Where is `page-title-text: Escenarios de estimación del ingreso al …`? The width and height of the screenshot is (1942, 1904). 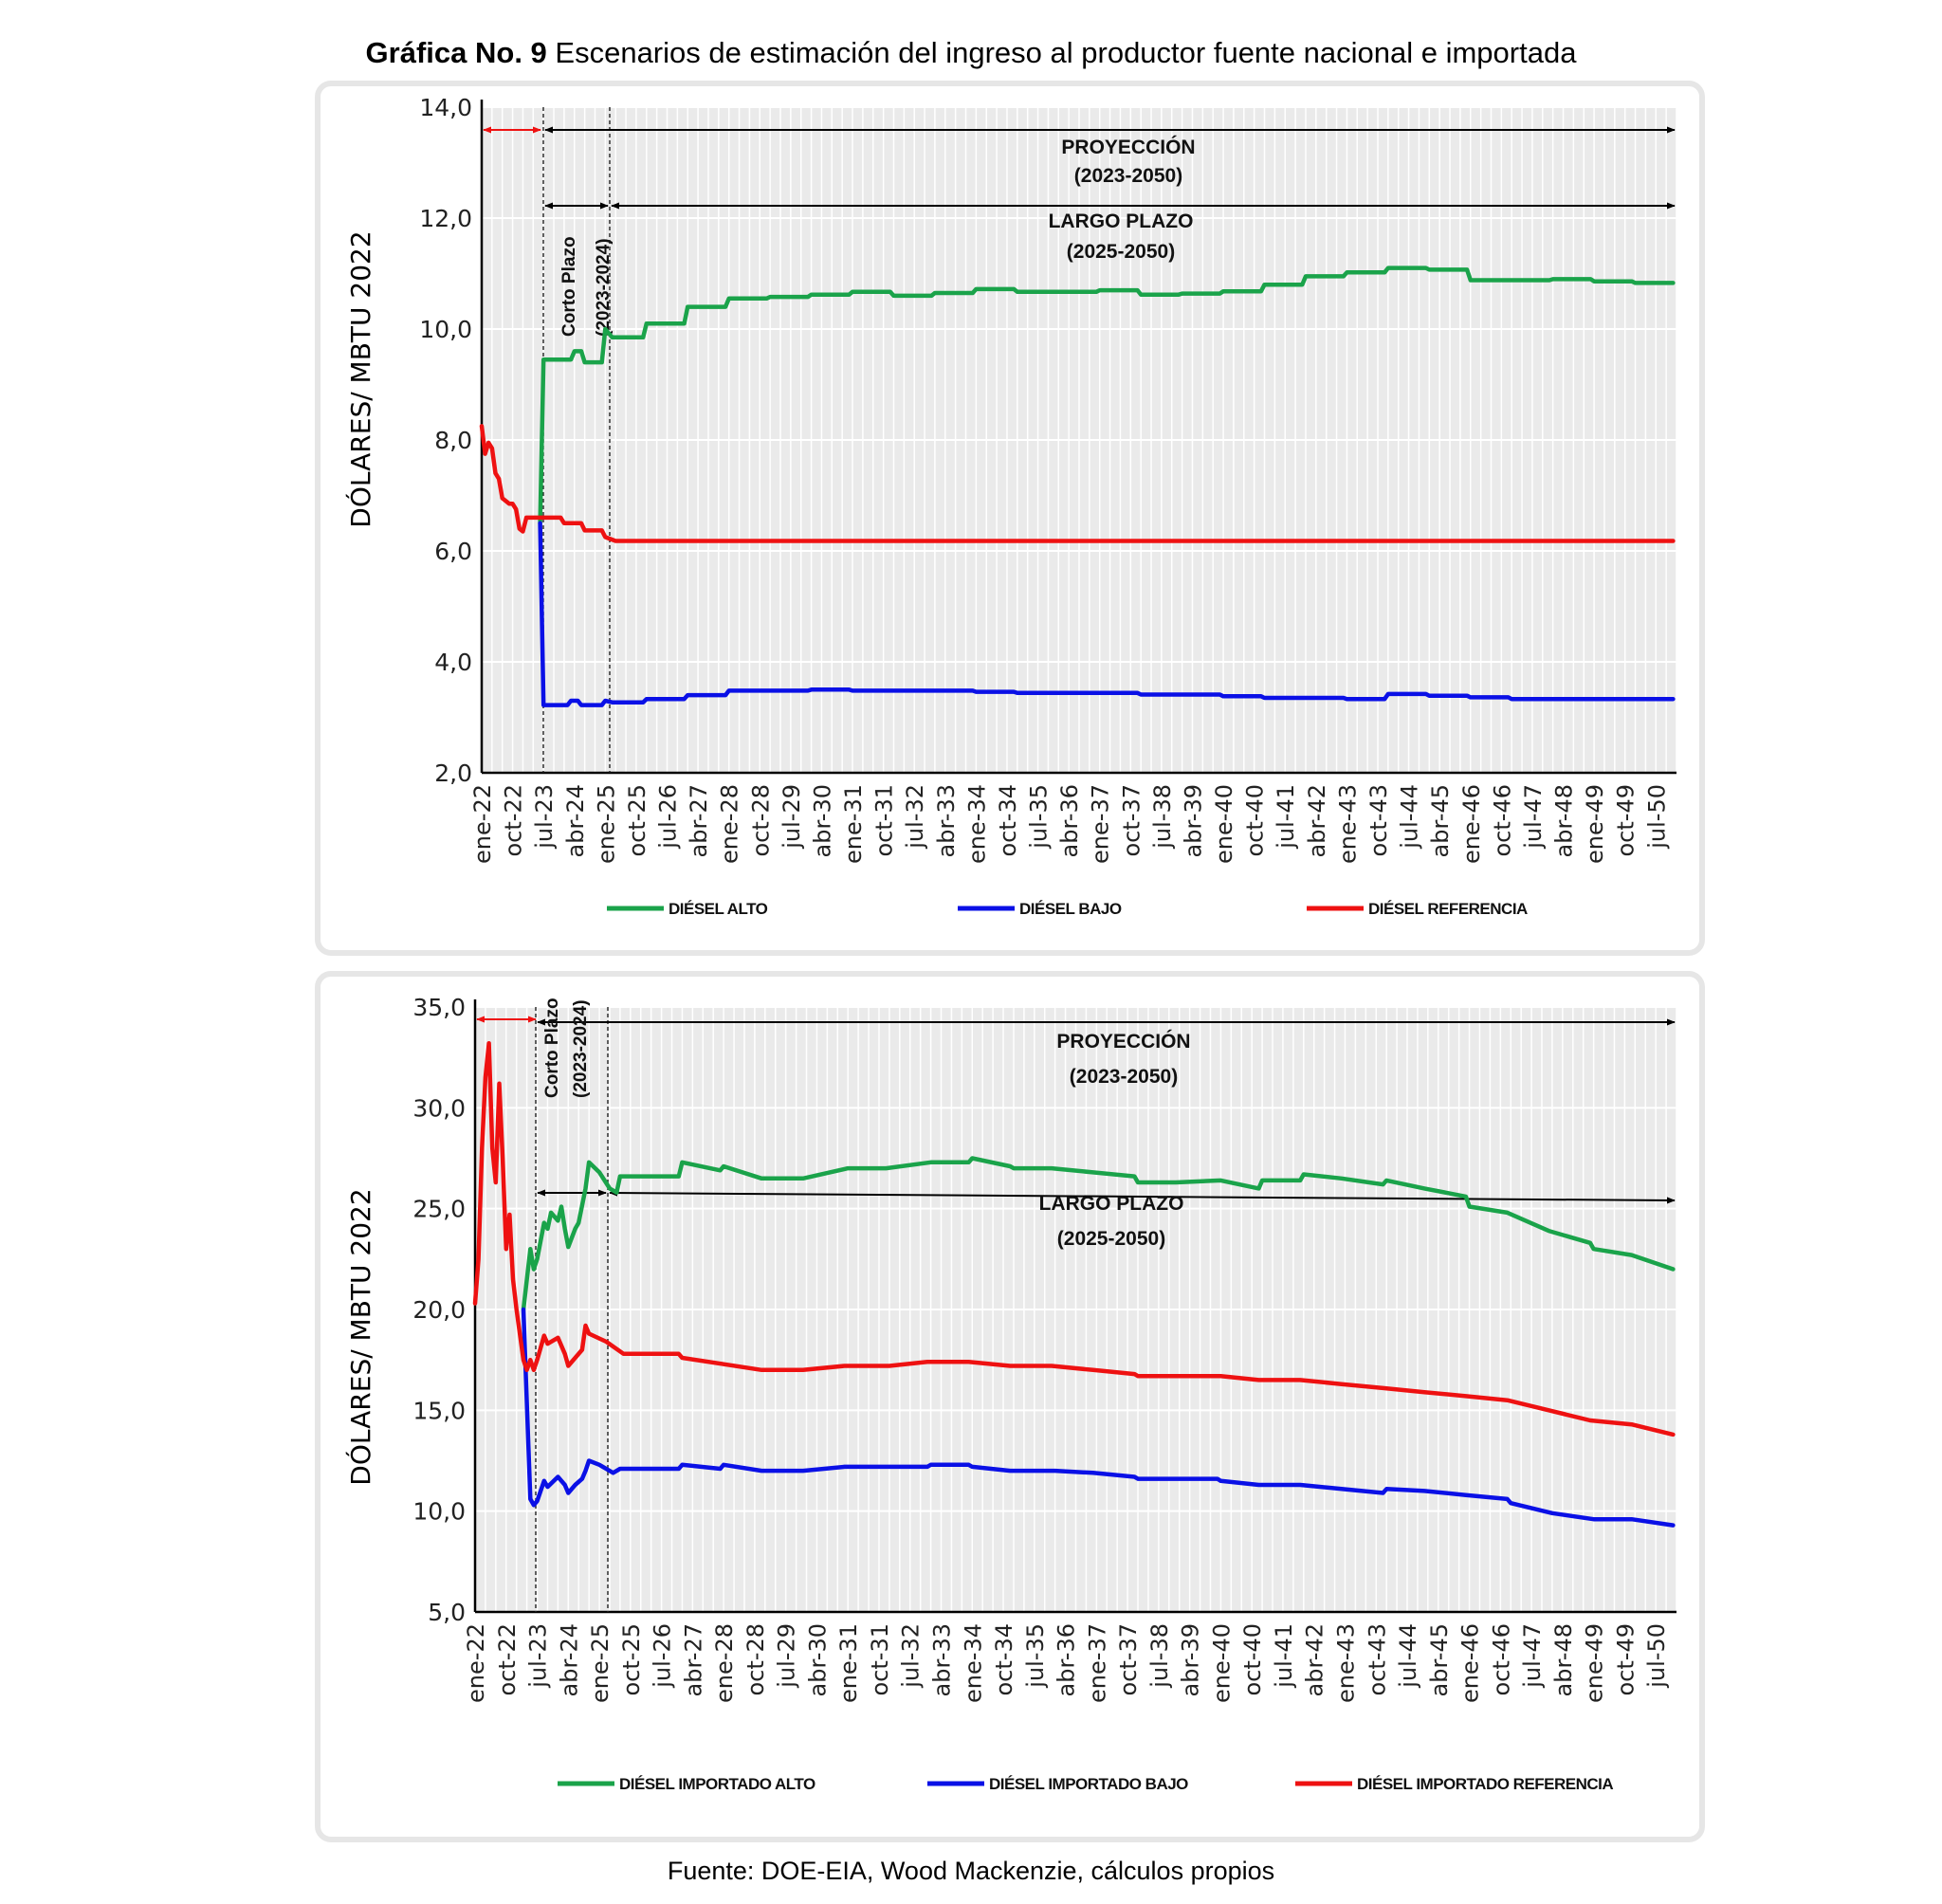
page-title-text: Escenarios de estimación del ingreso al … is located at coordinates (1061, 52).